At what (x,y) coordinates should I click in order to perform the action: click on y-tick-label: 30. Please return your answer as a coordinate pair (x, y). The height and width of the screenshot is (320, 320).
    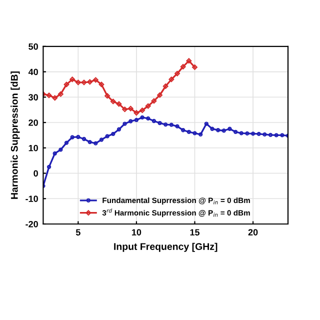
    Looking at the image, I should click on (33, 97).